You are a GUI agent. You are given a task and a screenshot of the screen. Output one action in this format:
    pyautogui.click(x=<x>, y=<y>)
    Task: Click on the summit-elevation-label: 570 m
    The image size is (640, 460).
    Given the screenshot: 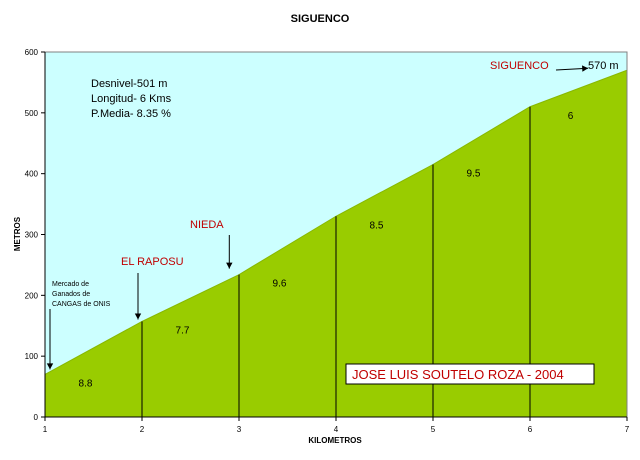 What is the action you would take?
    pyautogui.click(x=603, y=66)
    